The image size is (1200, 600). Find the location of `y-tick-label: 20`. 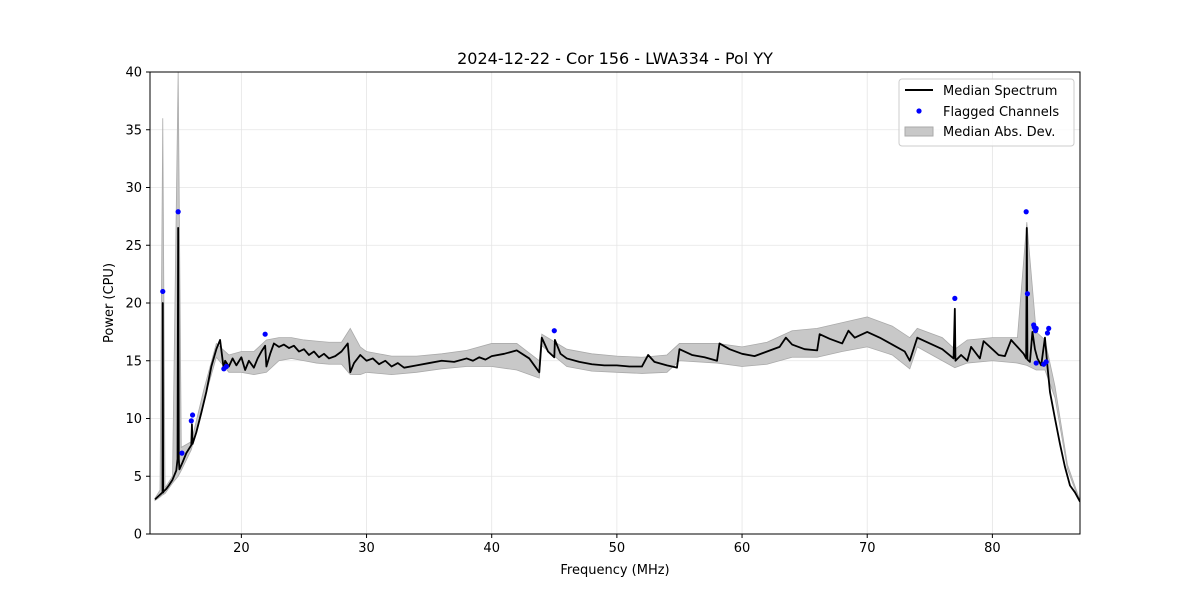

y-tick-label: 20 is located at coordinates (133, 304).